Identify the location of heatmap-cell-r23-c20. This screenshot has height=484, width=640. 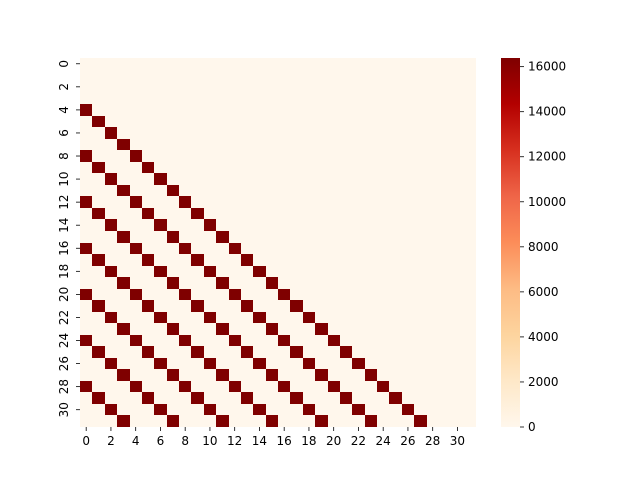
(334, 329).